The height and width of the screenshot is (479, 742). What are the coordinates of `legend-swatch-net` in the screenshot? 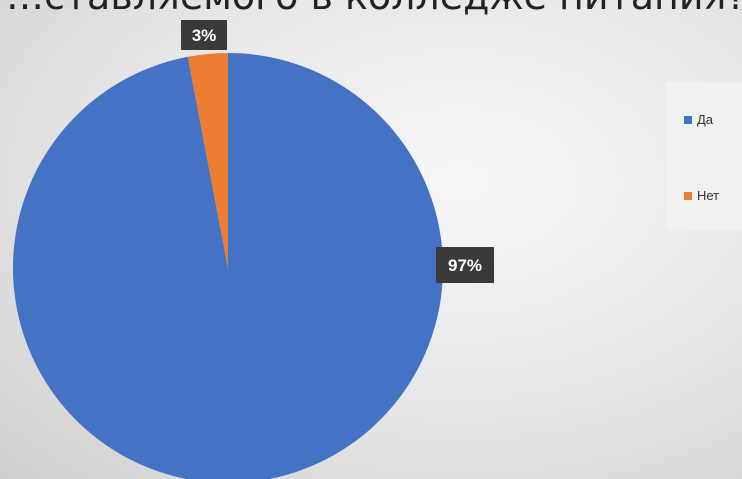 It's located at (688, 195).